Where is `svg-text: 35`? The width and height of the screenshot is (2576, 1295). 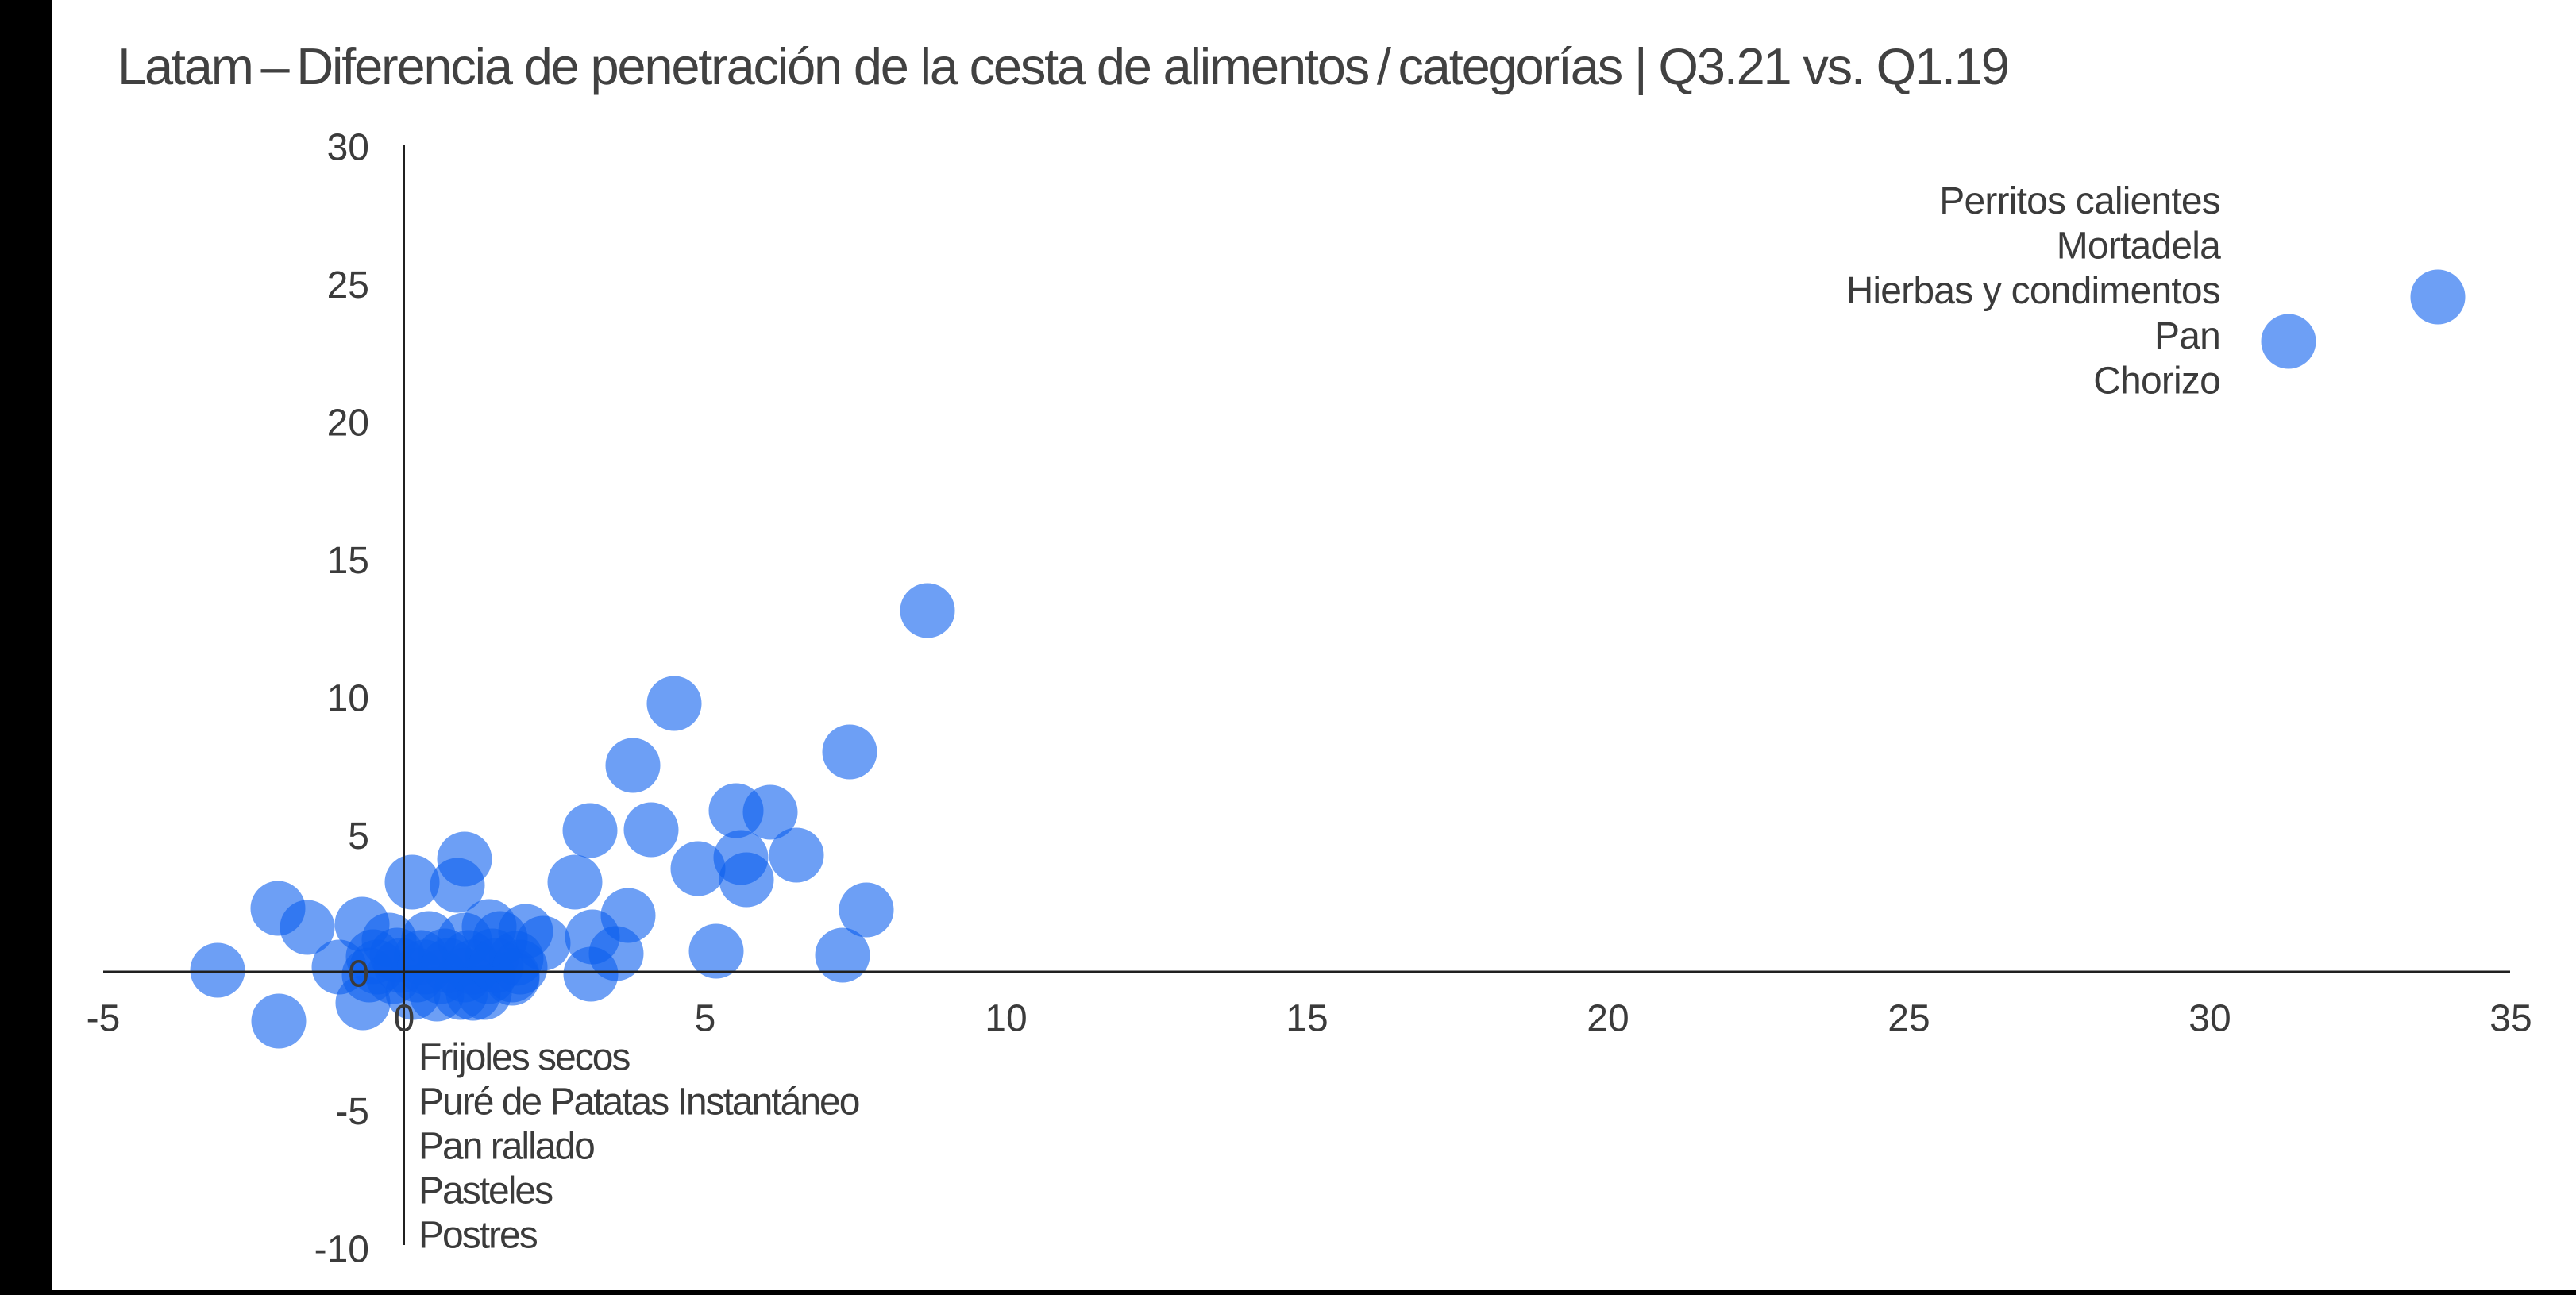
svg-text: 35 is located at coordinates (2510, 1019).